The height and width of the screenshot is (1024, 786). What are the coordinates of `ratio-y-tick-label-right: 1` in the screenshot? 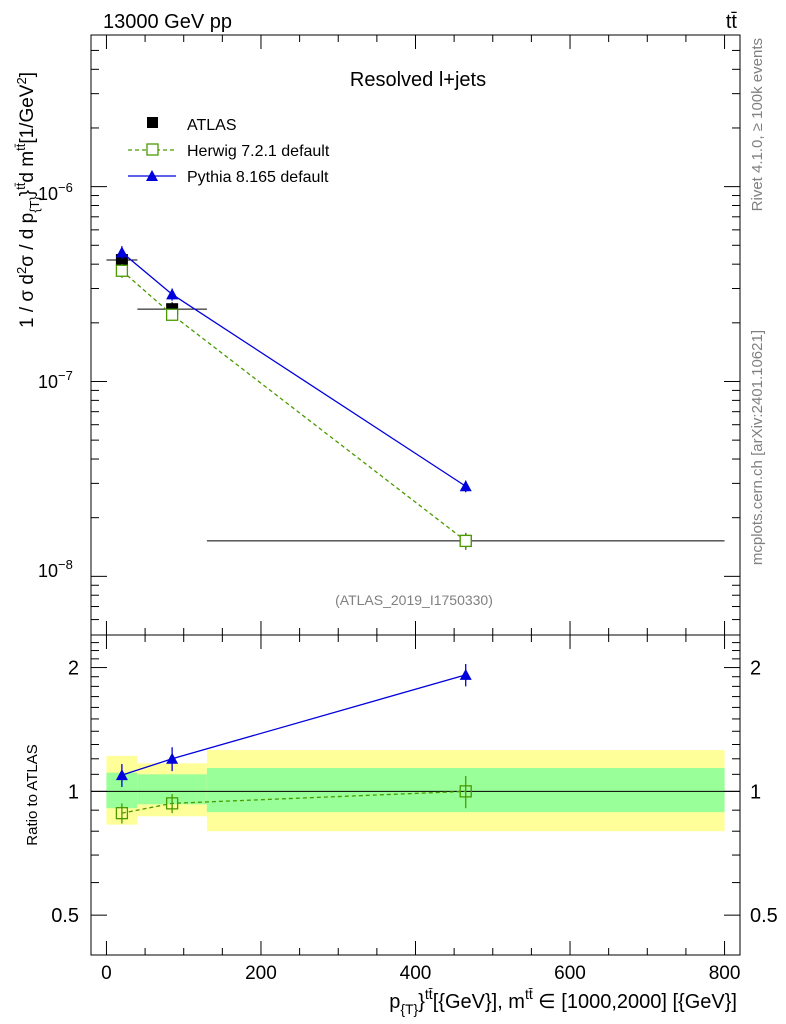 It's located at (755, 792).